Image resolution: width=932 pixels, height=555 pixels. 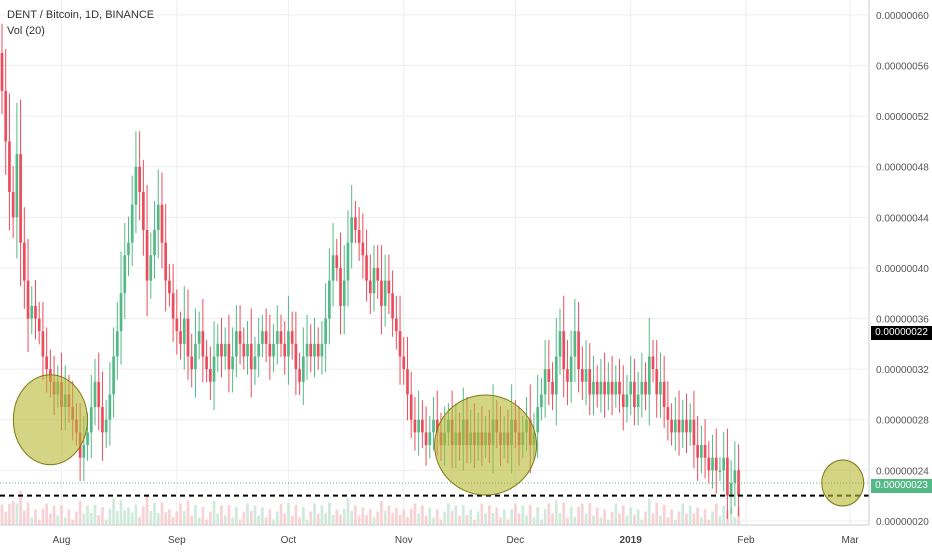 What do you see at coordinates (901, 486) in the screenshot?
I see `level-price-tag: 0.00000023` at bounding box center [901, 486].